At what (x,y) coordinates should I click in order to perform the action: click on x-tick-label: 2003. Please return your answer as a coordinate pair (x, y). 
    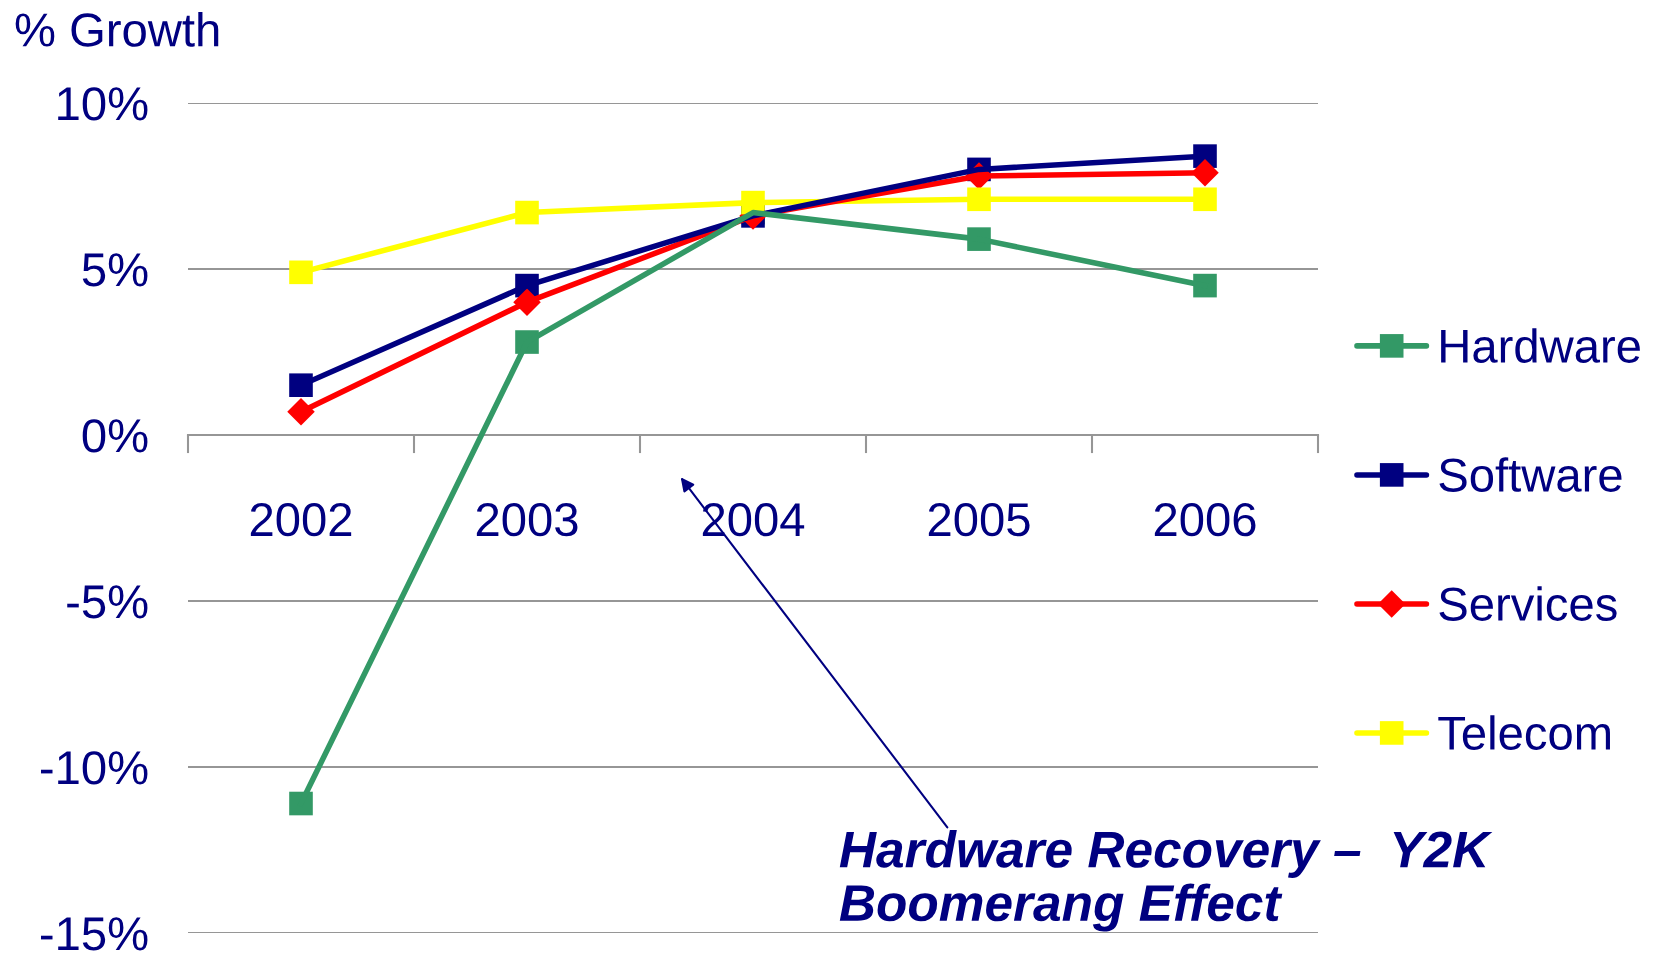
    Looking at the image, I should click on (527, 519).